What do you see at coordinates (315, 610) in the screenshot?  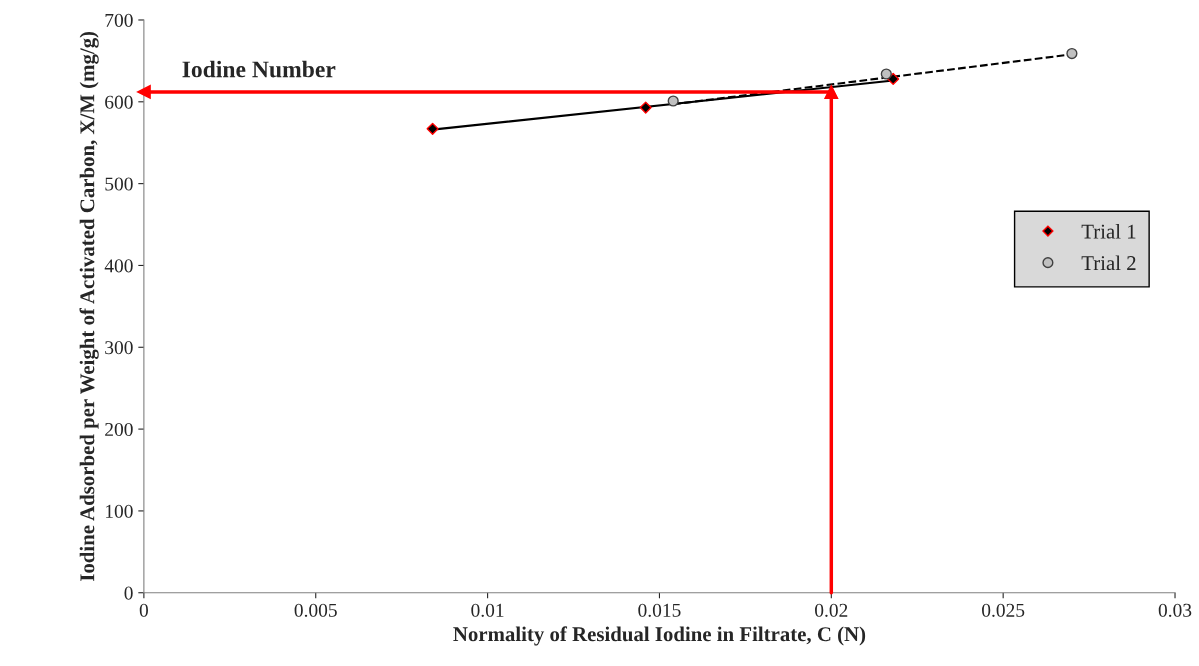 I see `x-tick-label: 0.005` at bounding box center [315, 610].